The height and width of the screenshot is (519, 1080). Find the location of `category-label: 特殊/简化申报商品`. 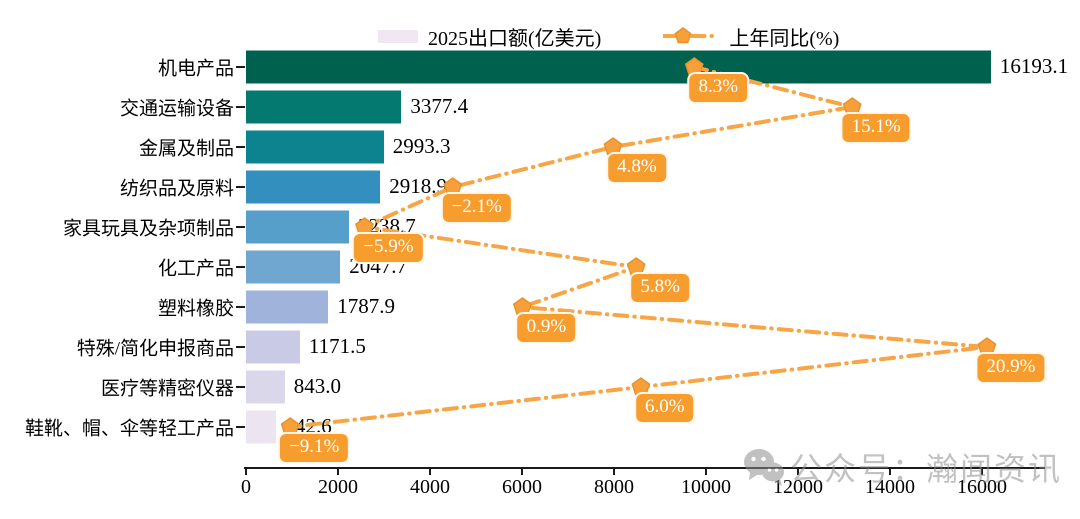

category-label: 特殊/简化申报商品 is located at coordinates (155, 349).